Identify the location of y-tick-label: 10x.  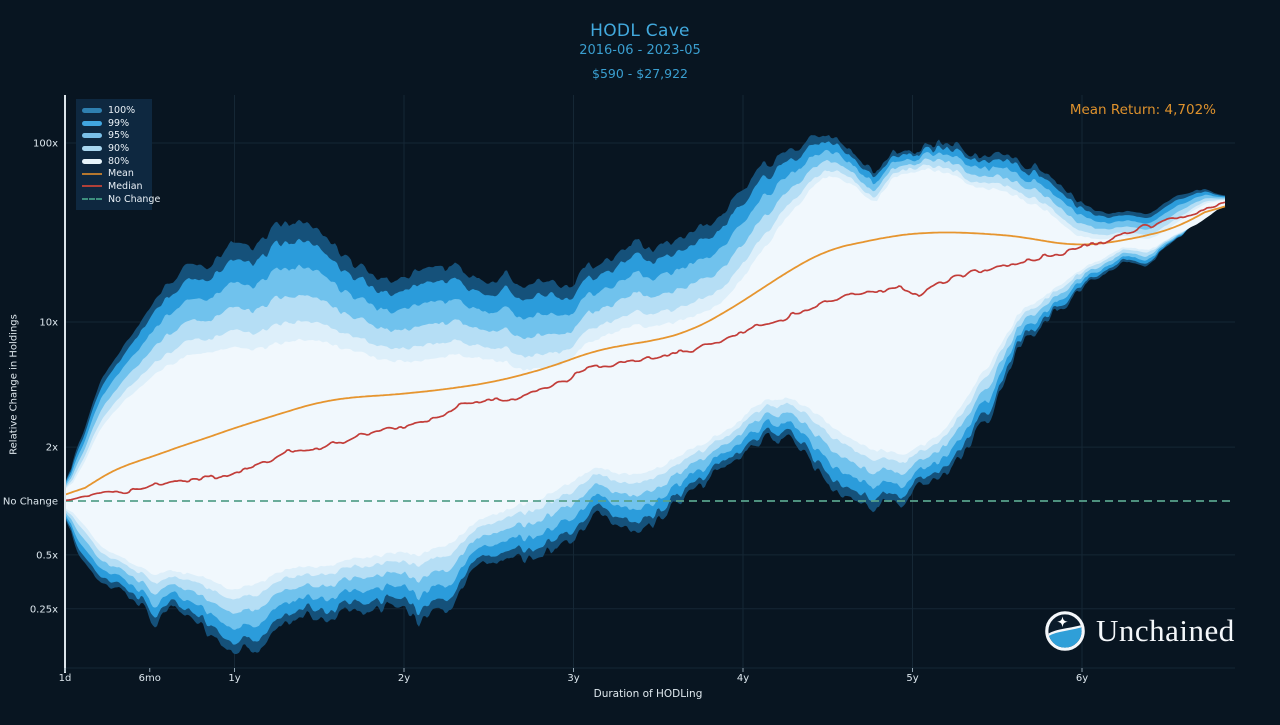
(48, 323).